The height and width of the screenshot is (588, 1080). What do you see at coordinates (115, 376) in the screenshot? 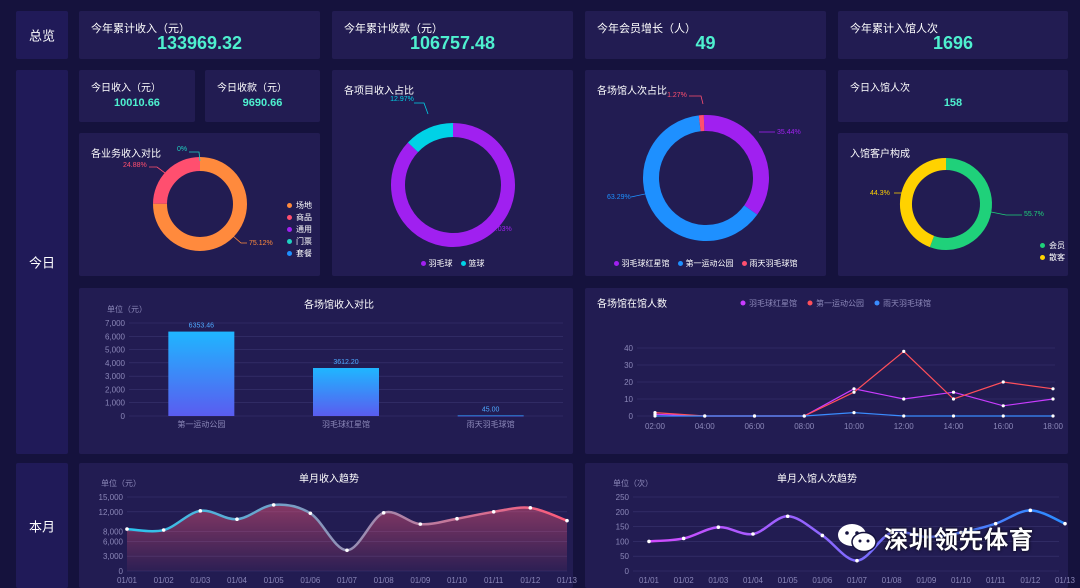
I see `y-tick-label: 3,000` at bounding box center [115, 376].